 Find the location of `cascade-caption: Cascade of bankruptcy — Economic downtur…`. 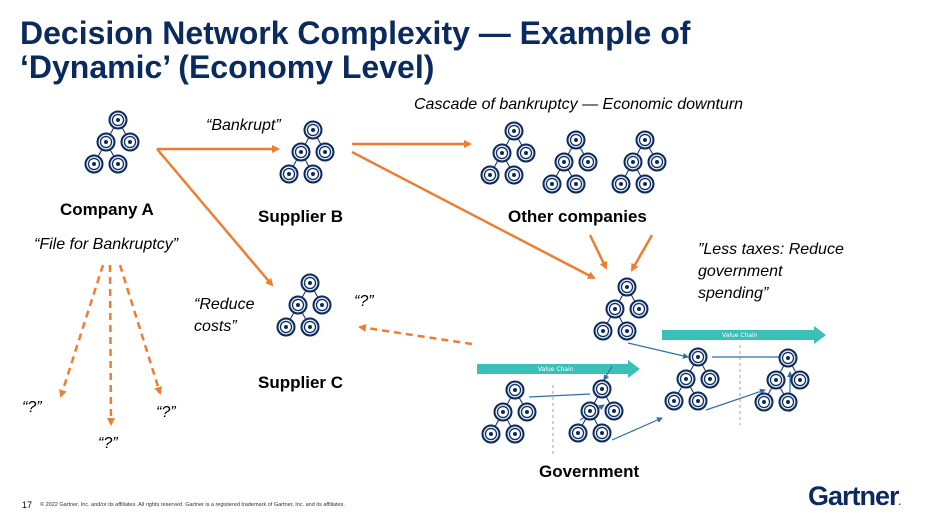

cascade-caption: Cascade of bankruptcy — Economic downtur… is located at coordinates (579, 104).